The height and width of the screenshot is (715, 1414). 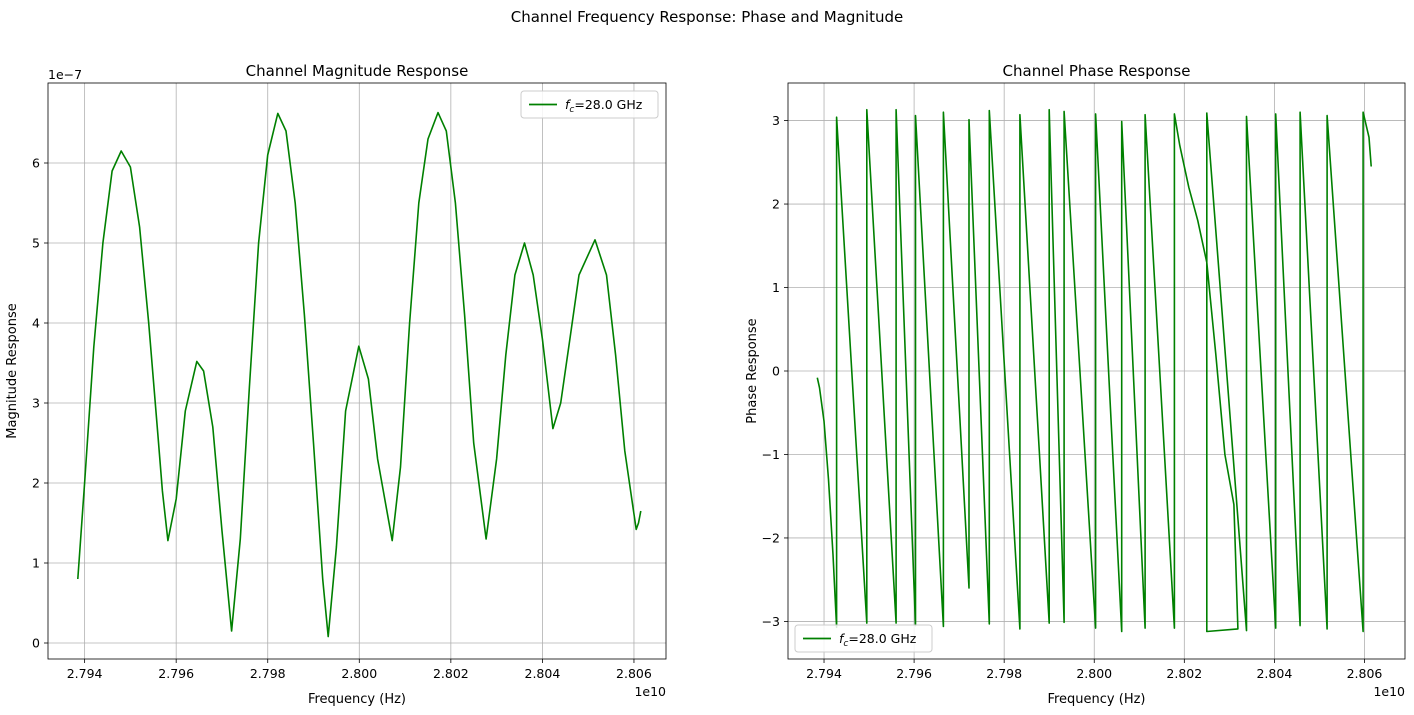 I want to click on y-axis-label: Magnitude Response, so click(x=12, y=370).